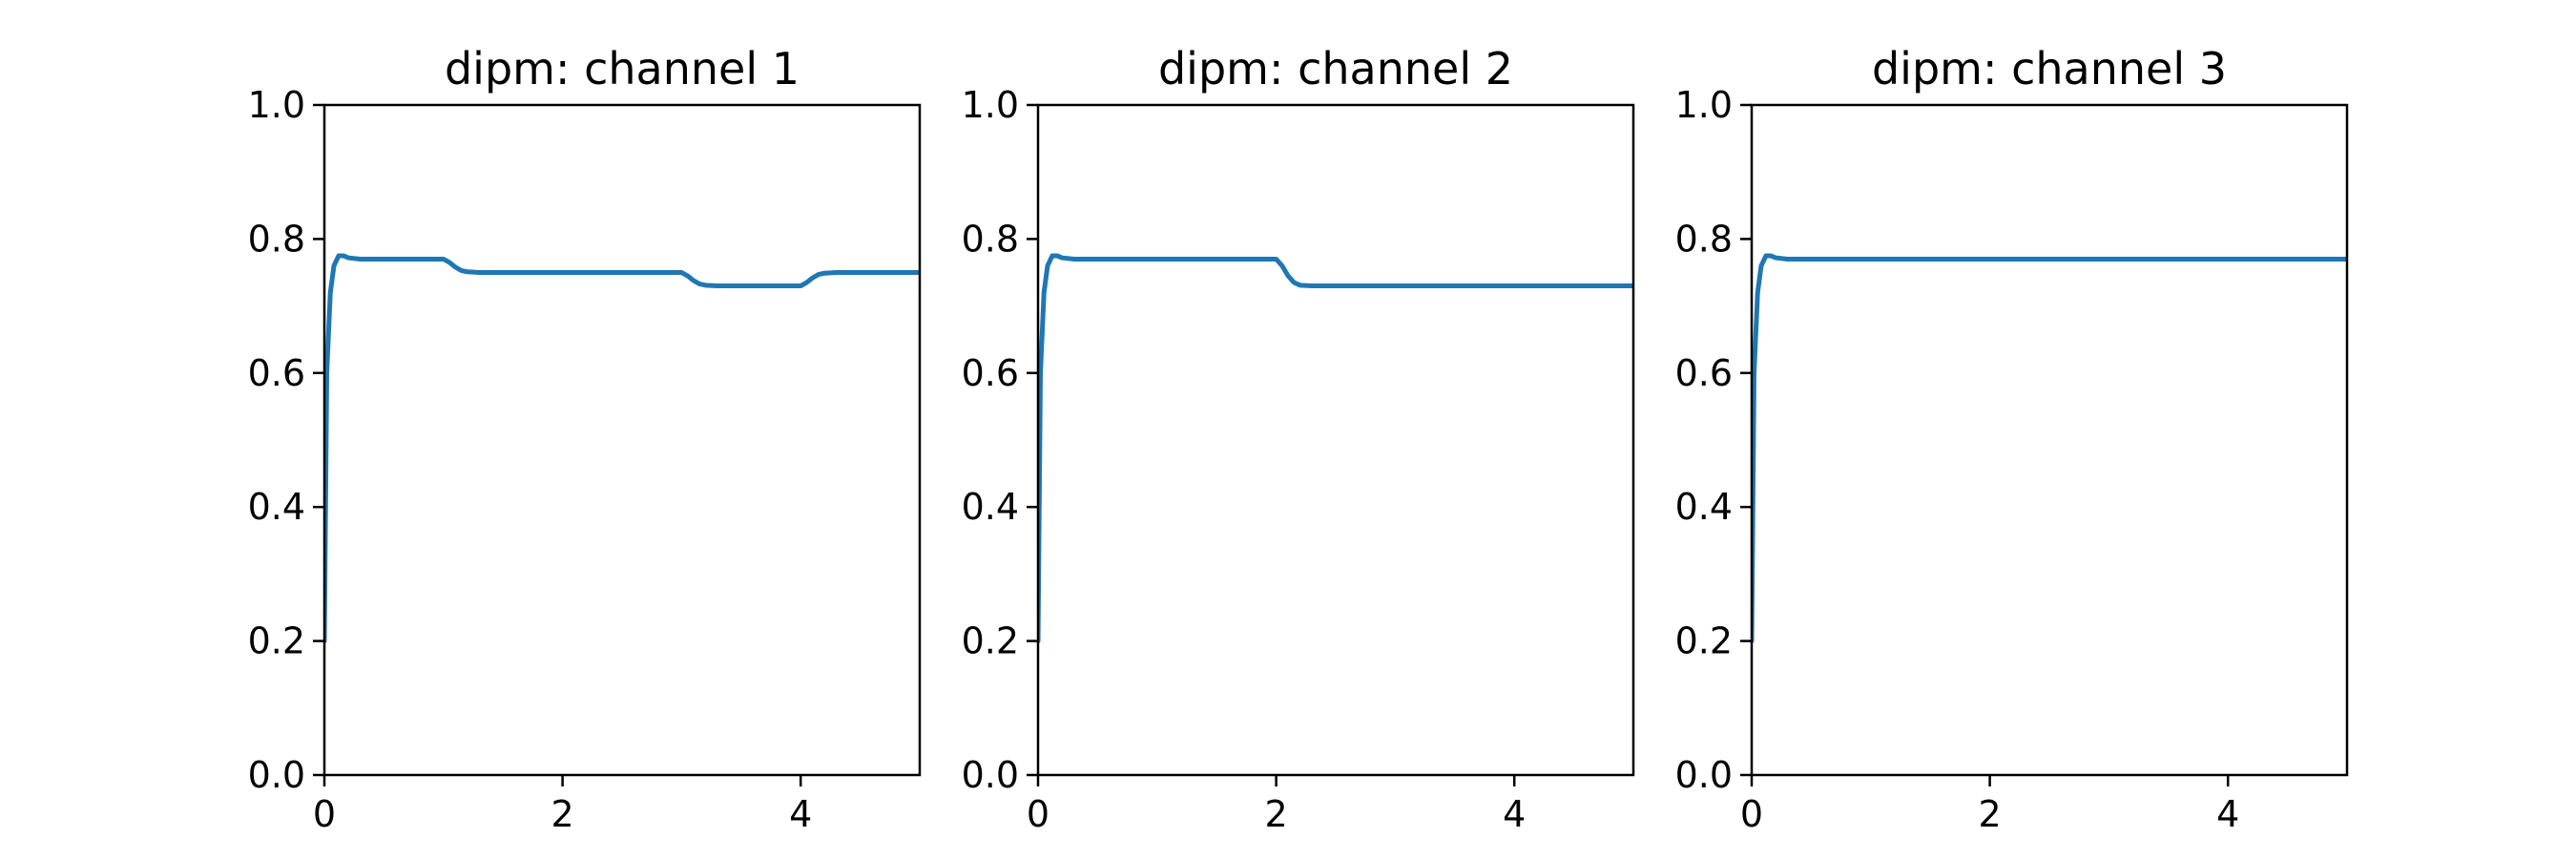 The image size is (2576, 859). Describe the element at coordinates (2049, 68) in the screenshot. I see `chart-title: dipm: channel 3` at that location.